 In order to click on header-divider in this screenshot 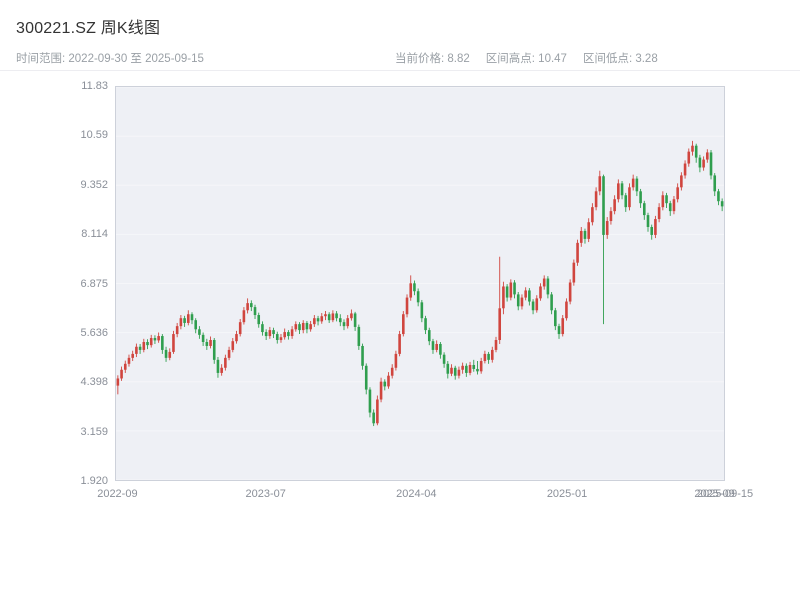, I will do `click(400, 70)`.